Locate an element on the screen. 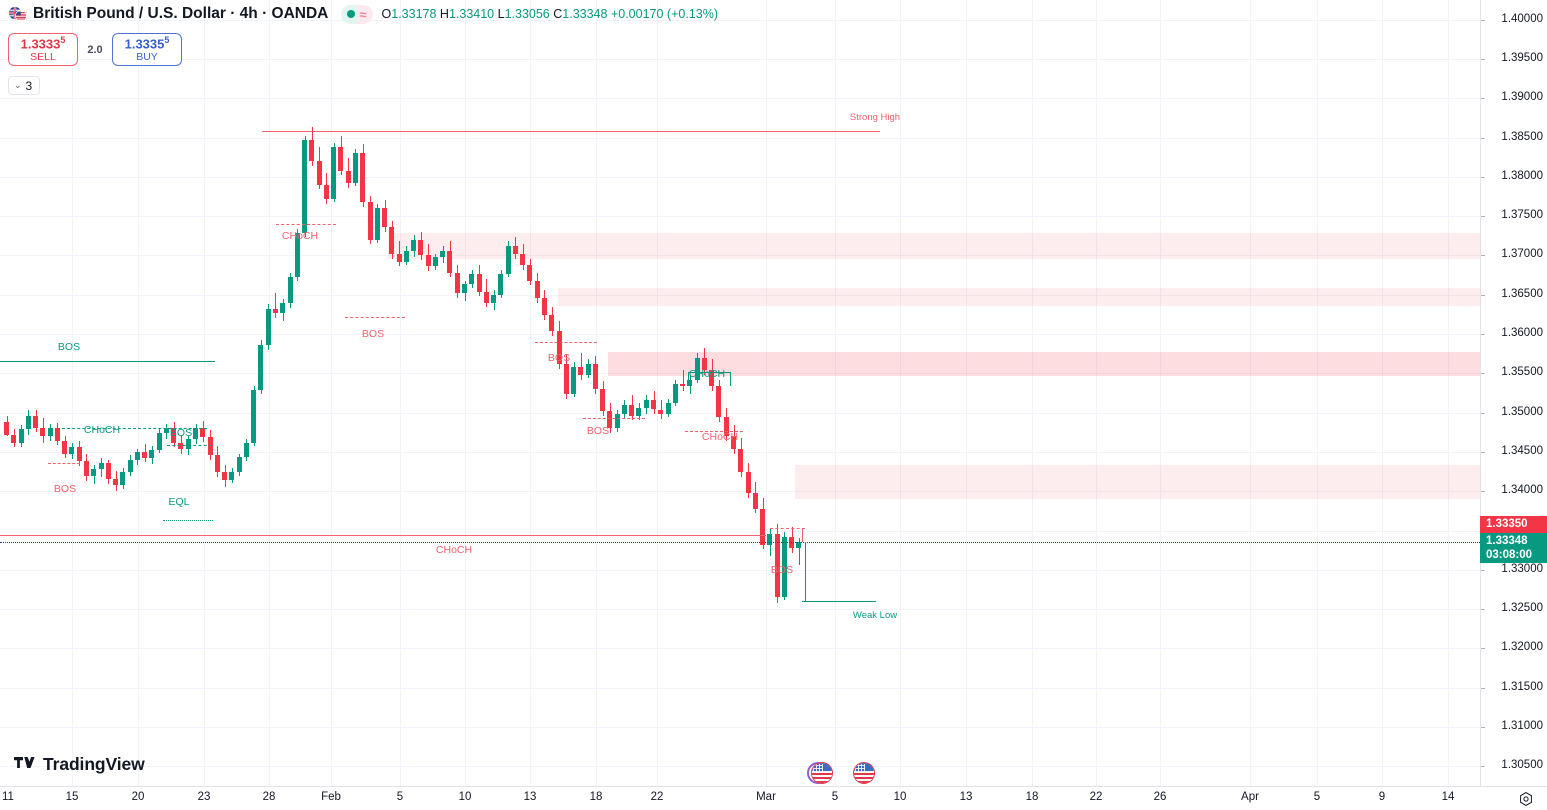 The width and height of the screenshot is (1547, 810). price-axis-label: 1.38000 is located at coordinates (1522, 176).